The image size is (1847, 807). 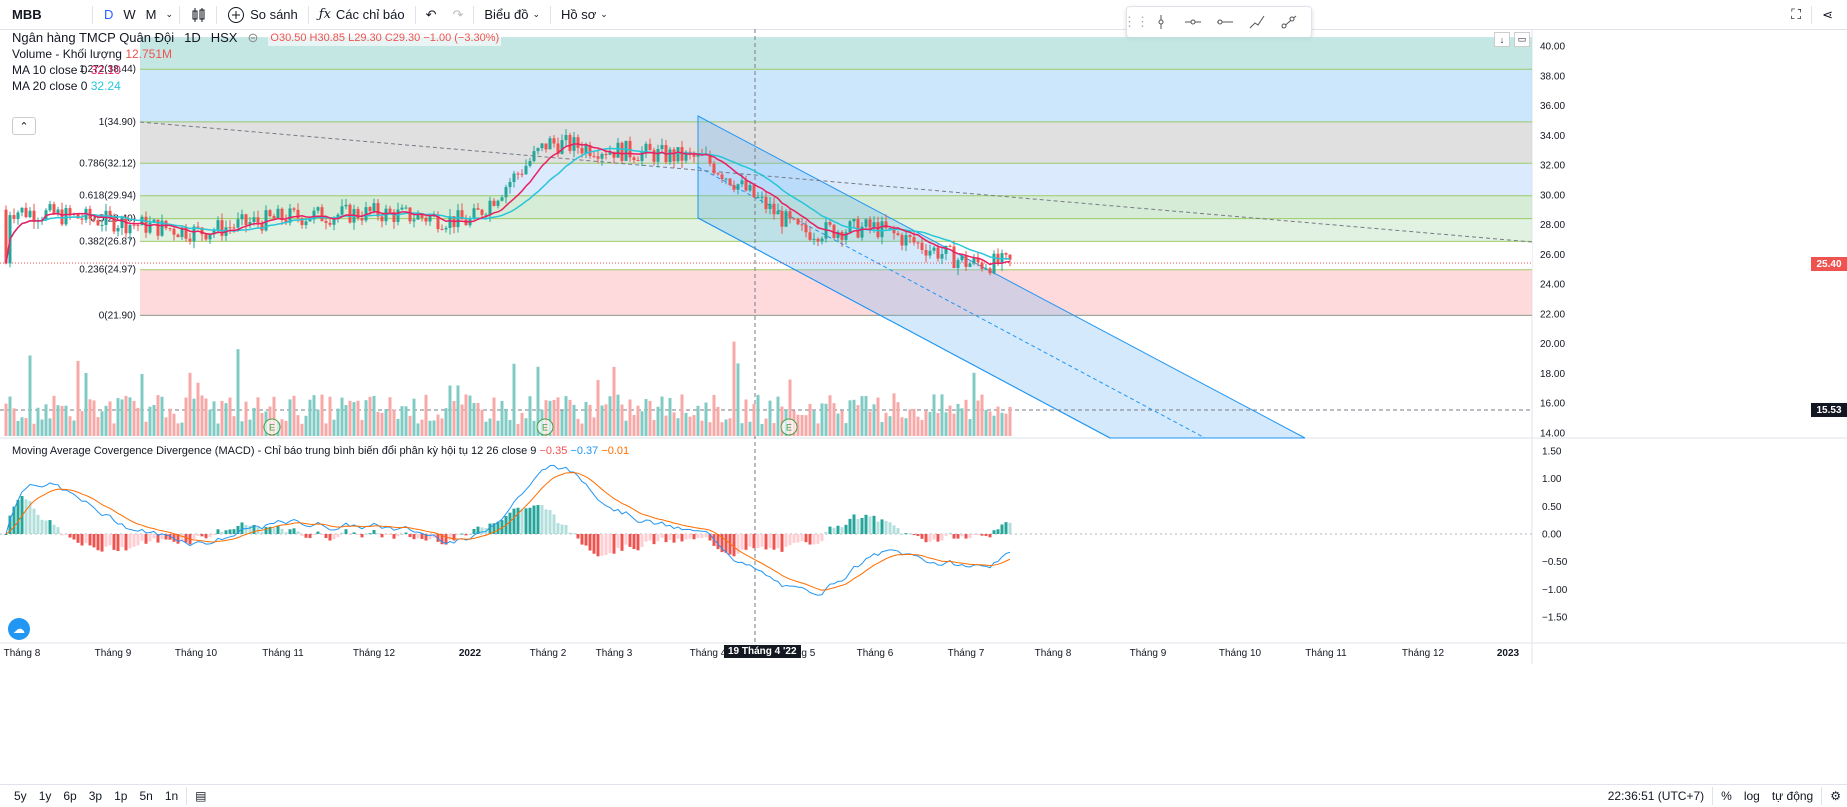 I want to click on vertical-line-tool-icon, so click(x=1161, y=22).